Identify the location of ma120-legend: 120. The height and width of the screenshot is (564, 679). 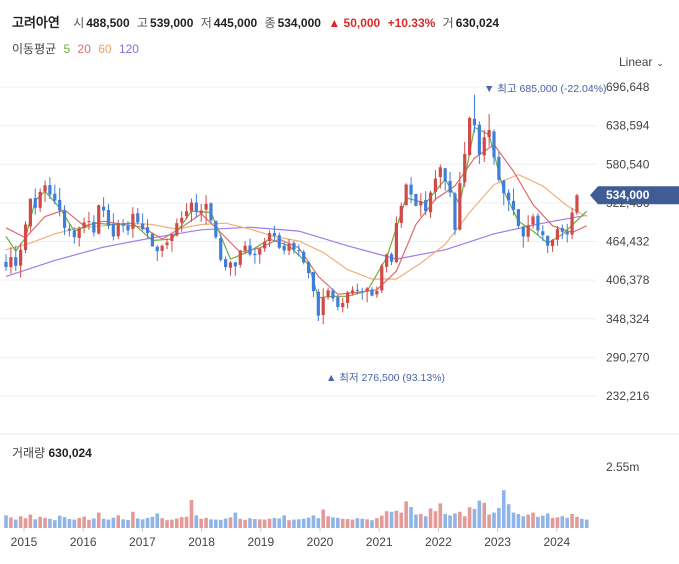
(128, 49).